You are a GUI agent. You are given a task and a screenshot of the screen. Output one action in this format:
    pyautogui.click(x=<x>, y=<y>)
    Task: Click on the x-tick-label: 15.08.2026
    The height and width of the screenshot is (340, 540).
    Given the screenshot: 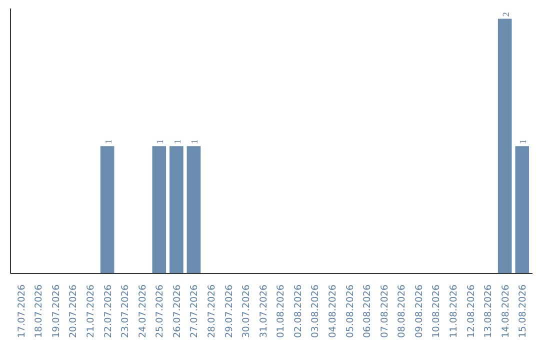 What is the action you would take?
    pyautogui.click(x=523, y=311)
    